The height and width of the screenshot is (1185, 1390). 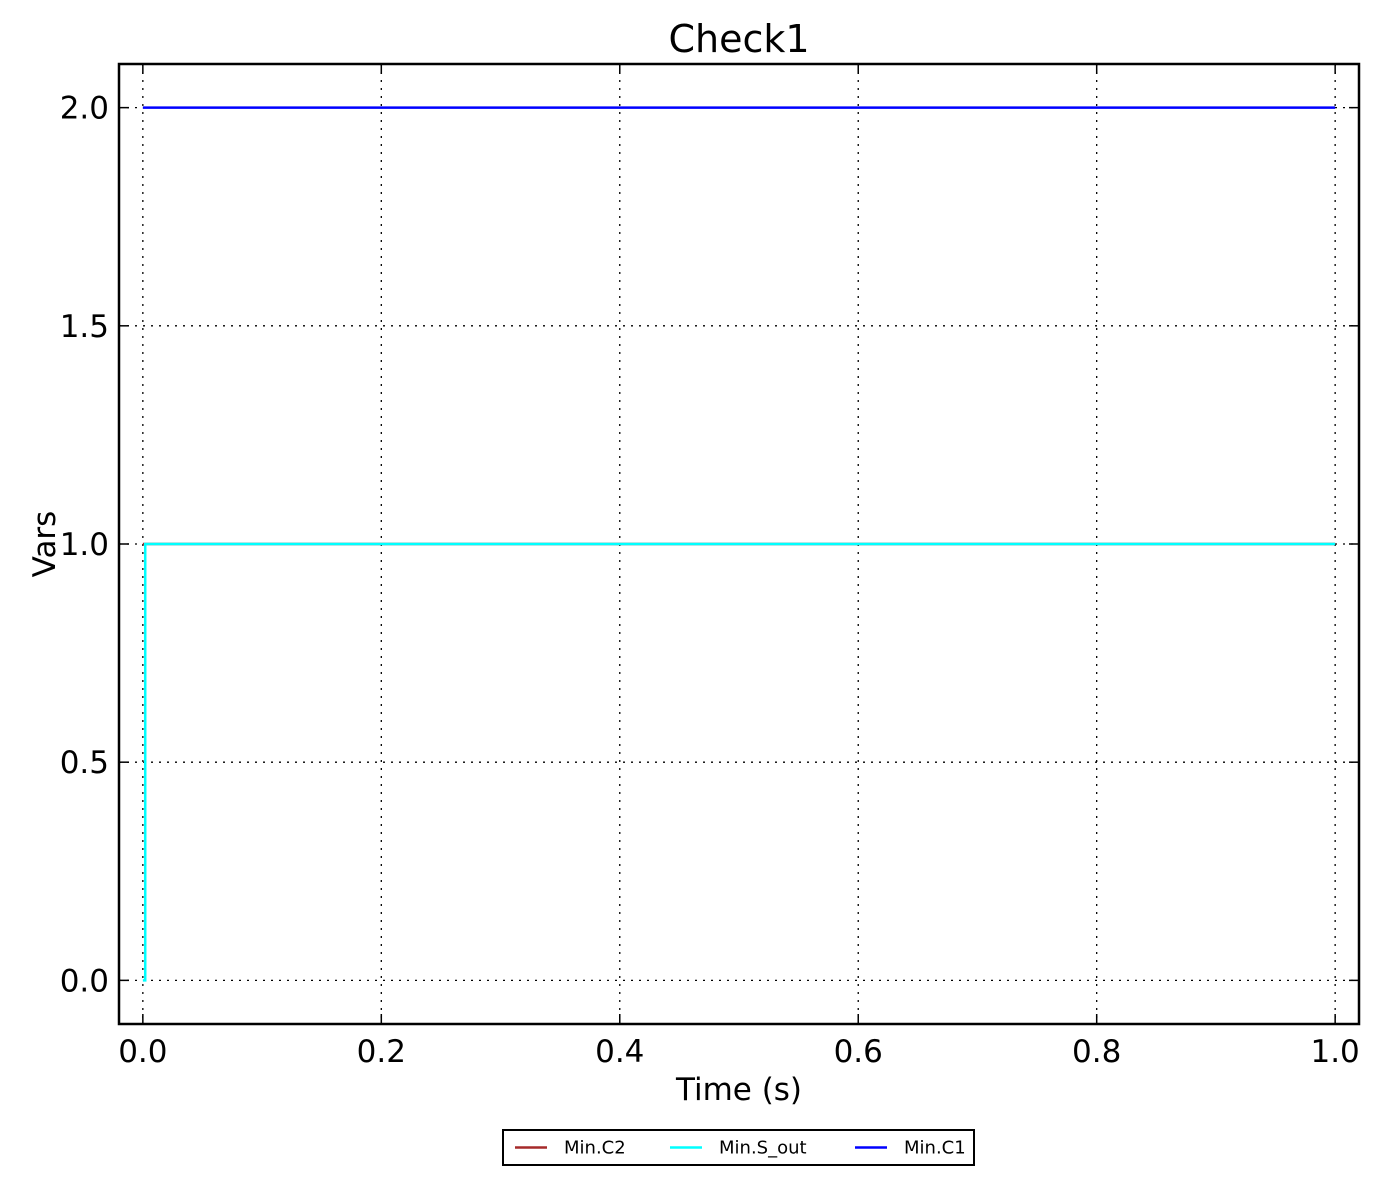 I want to click on x-tick-label: 0.0, so click(x=142, y=1052).